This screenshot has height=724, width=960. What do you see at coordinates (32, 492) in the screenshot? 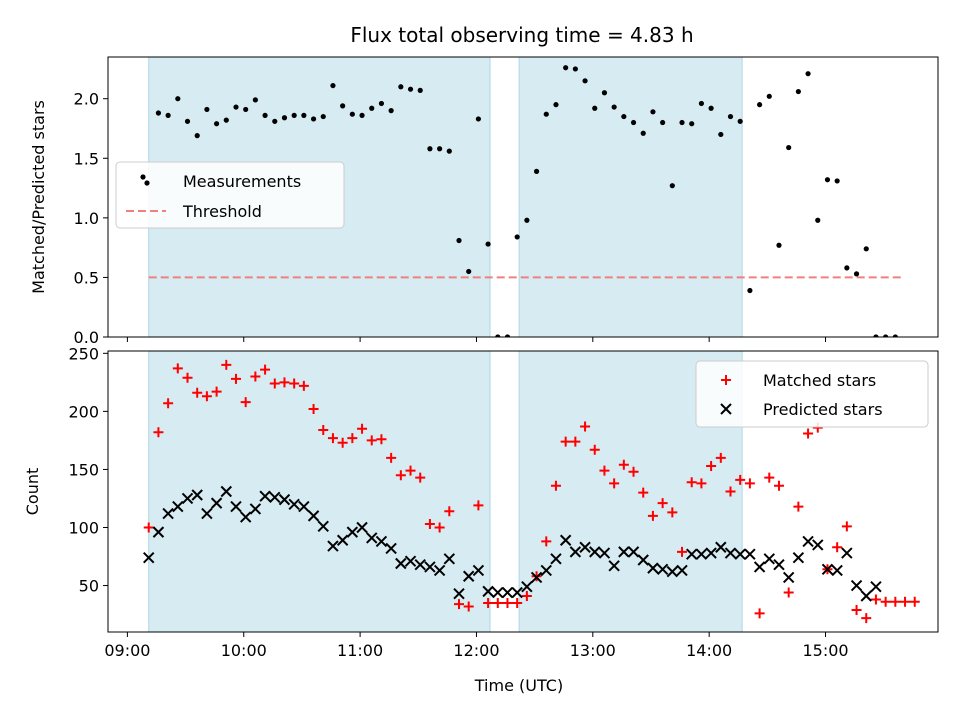
I see `bottom-y-axis-label: Count` at bounding box center [32, 492].